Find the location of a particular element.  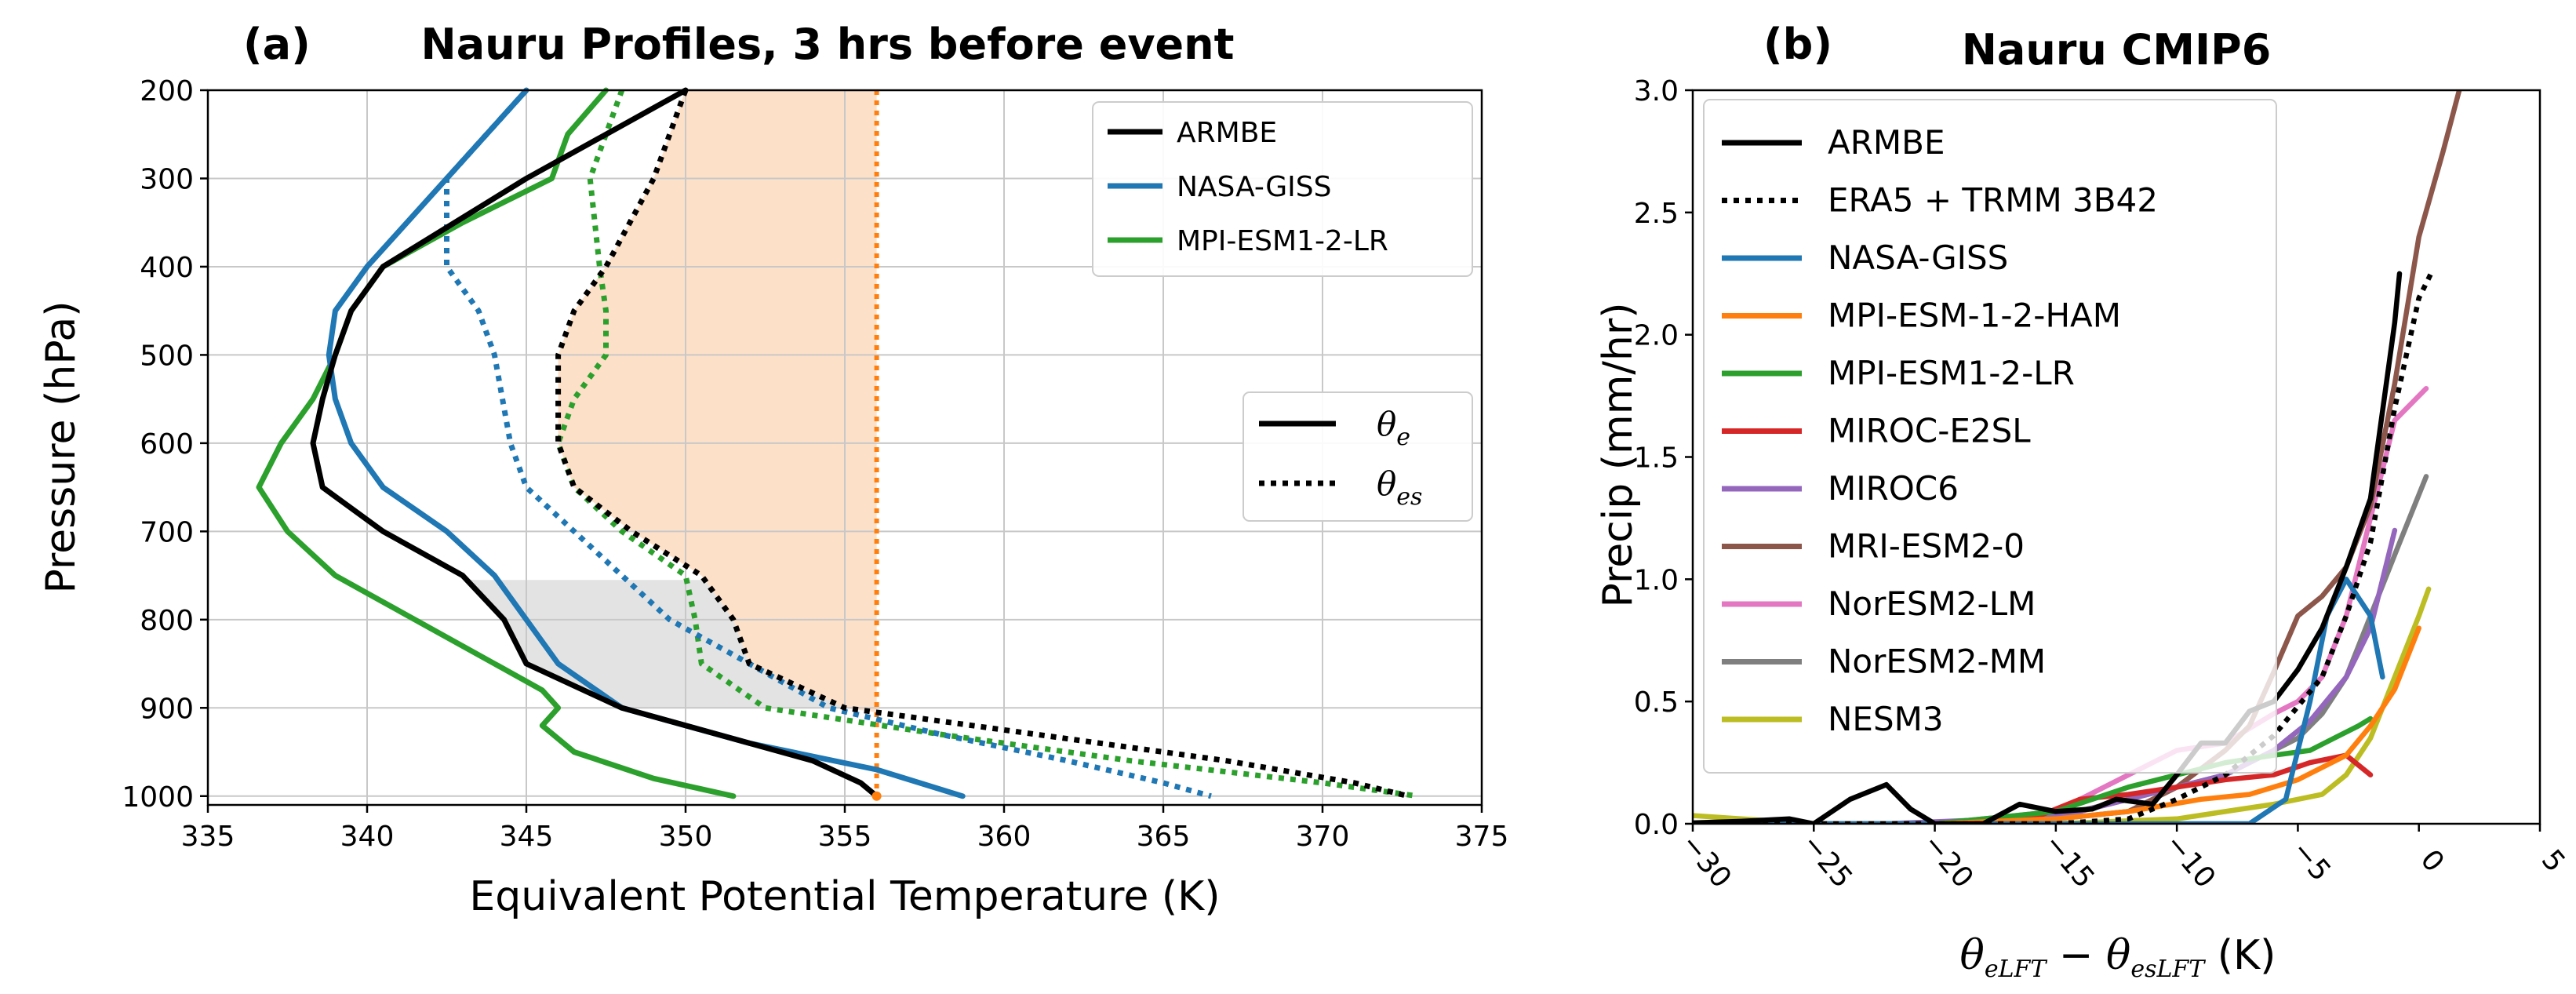

panel-a-x-tick-label-335: 335 is located at coordinates (208, 837).